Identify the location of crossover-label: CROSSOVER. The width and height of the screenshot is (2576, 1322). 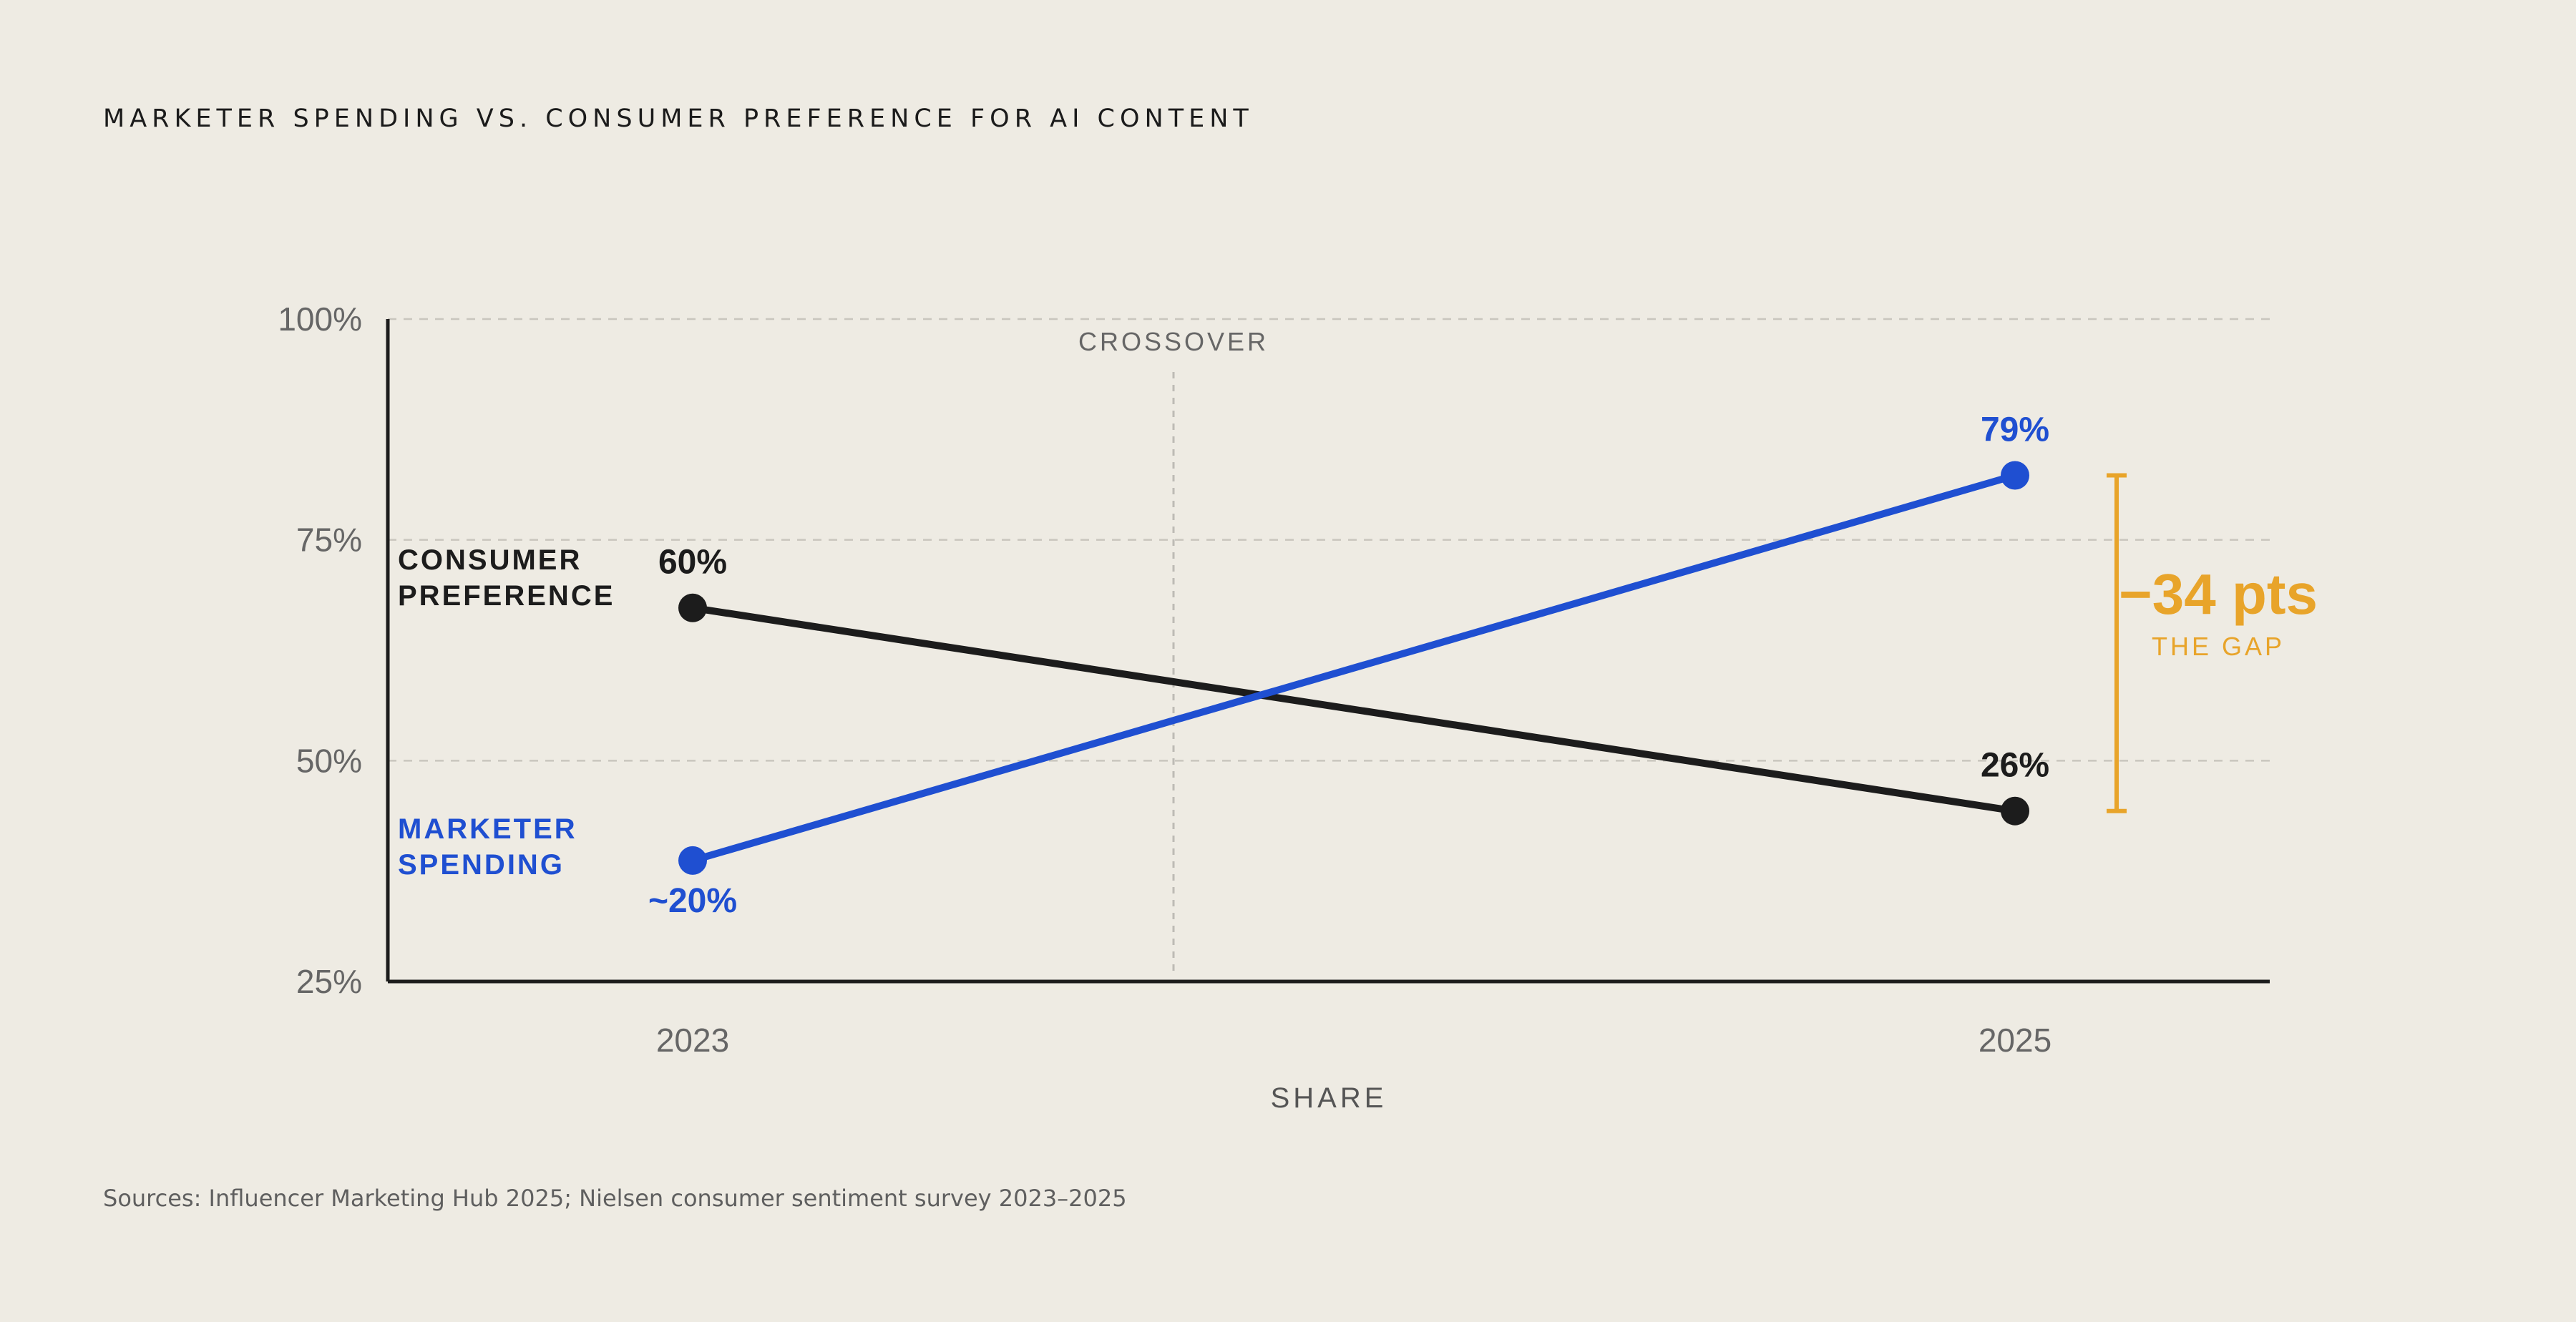
(1173, 341).